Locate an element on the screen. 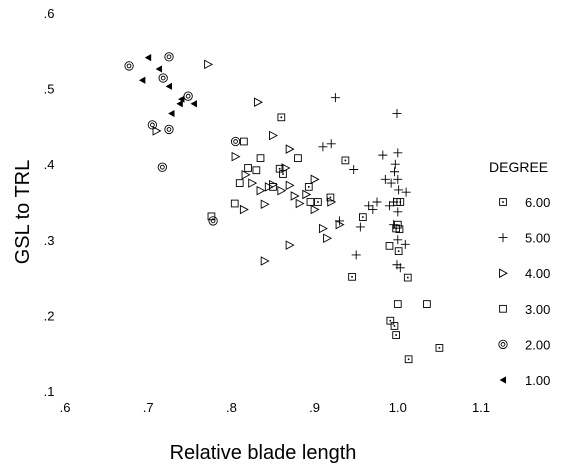 The image size is (565, 469). legend-label: 6.00 is located at coordinates (537, 202).